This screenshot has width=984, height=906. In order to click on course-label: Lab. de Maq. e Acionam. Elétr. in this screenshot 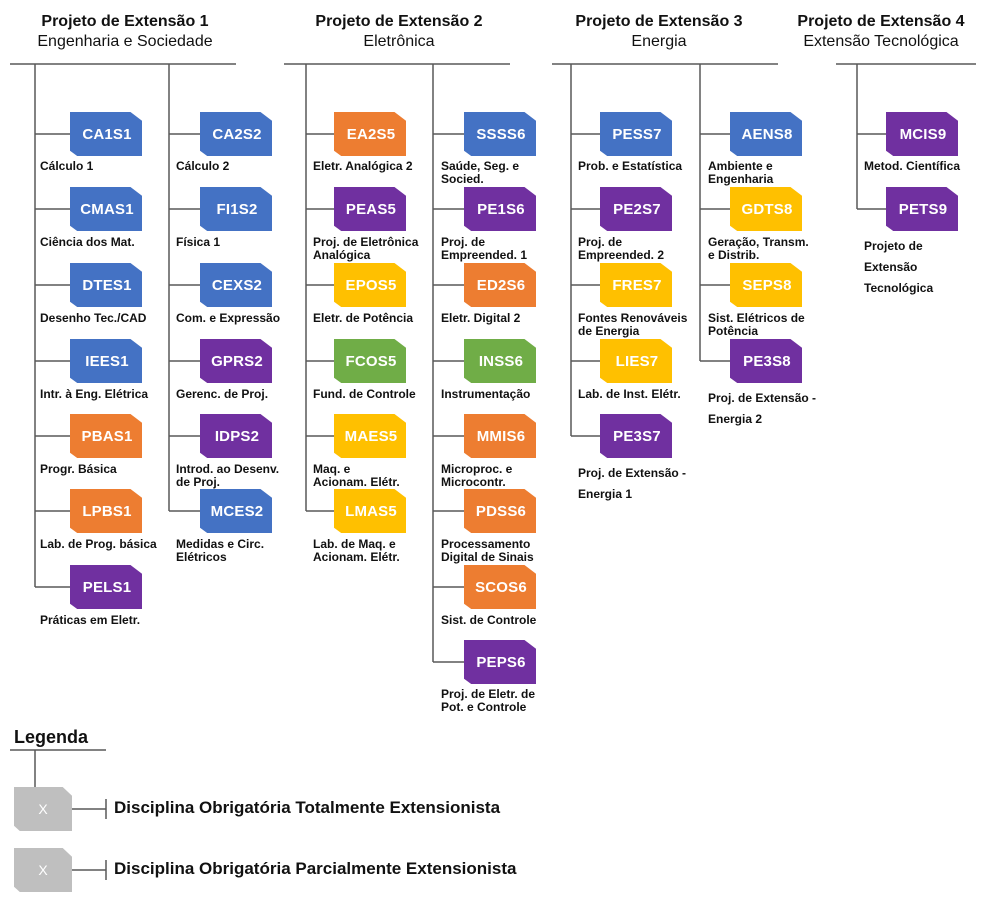, I will do `click(356, 550)`.